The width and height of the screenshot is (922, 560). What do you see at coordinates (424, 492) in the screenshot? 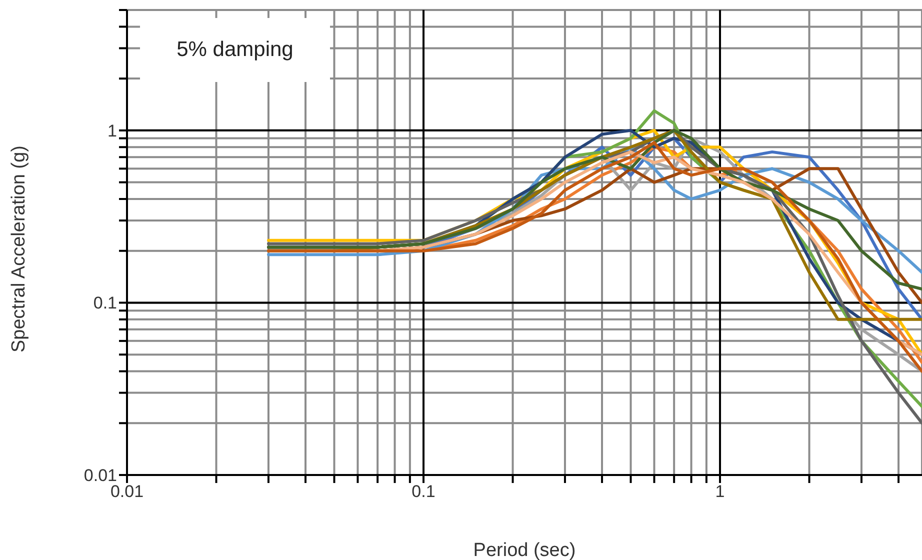
I see `x-tick-label: 0.1` at bounding box center [424, 492].